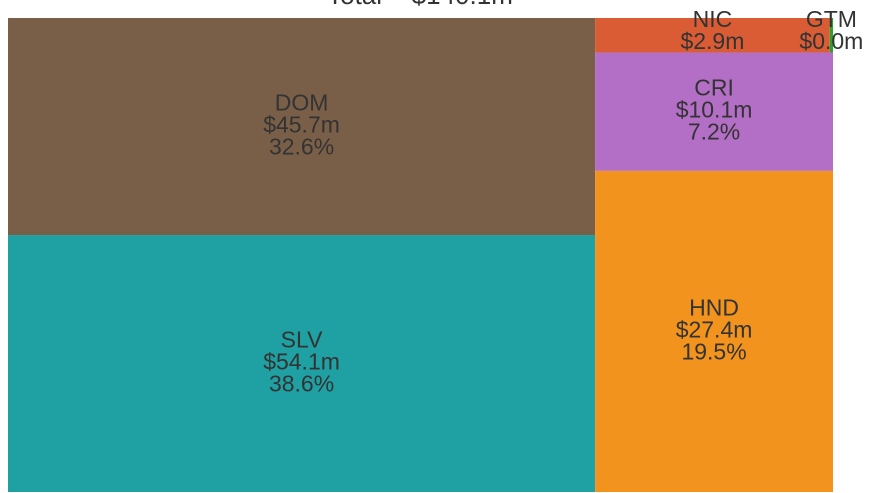 The width and height of the screenshot is (873, 493). I want to click on value-label: $45.7m, so click(301, 125).